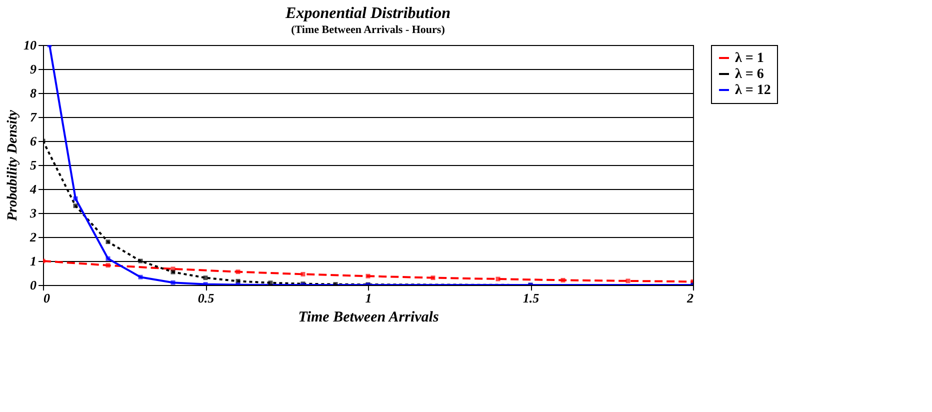 The image size is (932, 412). I want to click on x-tick-label: 2, so click(690, 298).